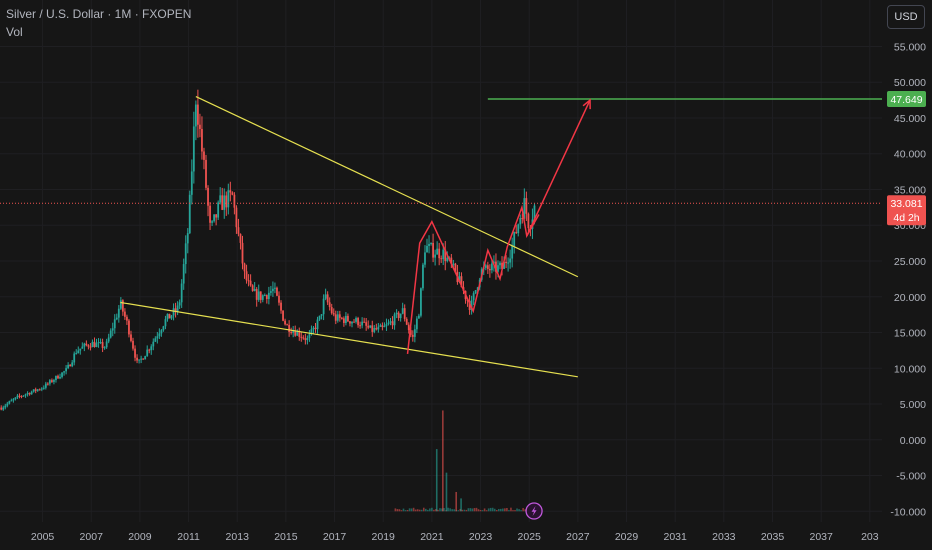 This screenshot has width=932, height=550. I want to click on x-tick-label: 2025, so click(530, 537).